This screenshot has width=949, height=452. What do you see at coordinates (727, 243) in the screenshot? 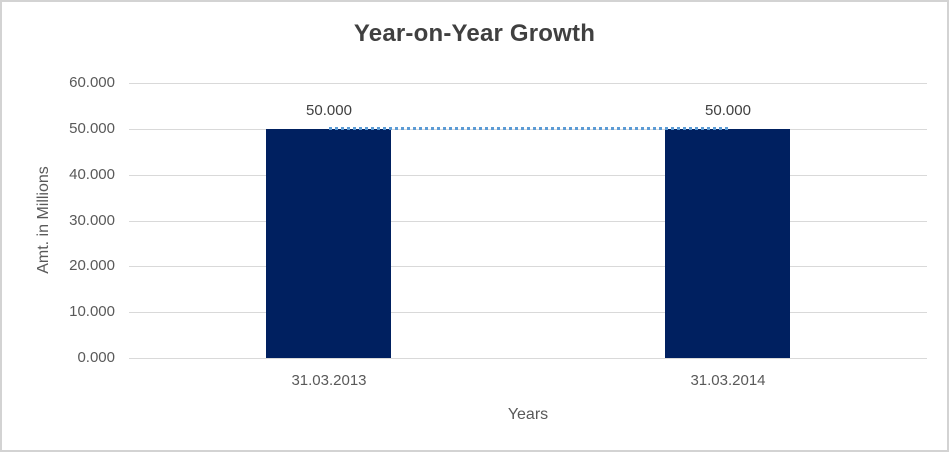
I see `bar-31.03.2014` at bounding box center [727, 243].